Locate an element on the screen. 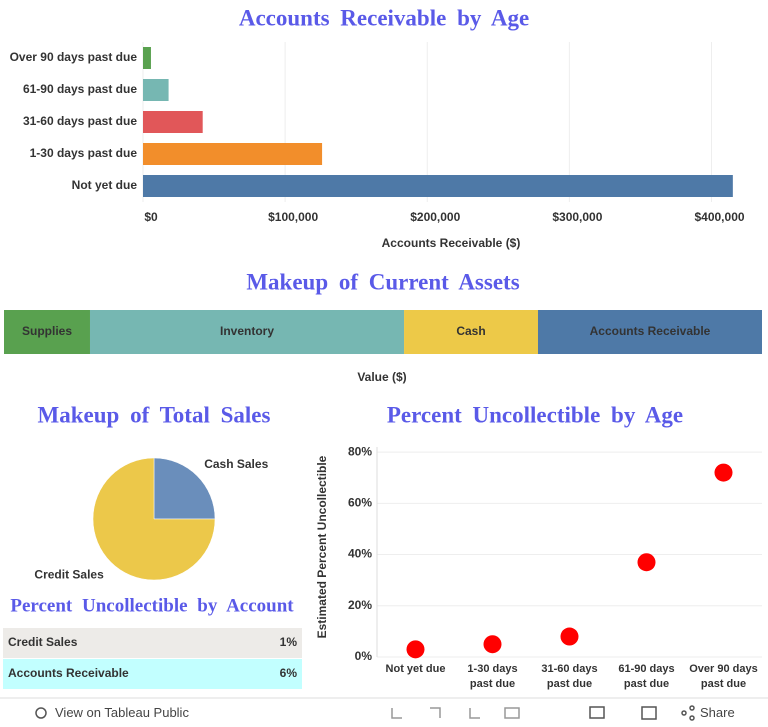 The image size is (768, 727). x-tick-label: Not yet due is located at coordinates (415, 669).